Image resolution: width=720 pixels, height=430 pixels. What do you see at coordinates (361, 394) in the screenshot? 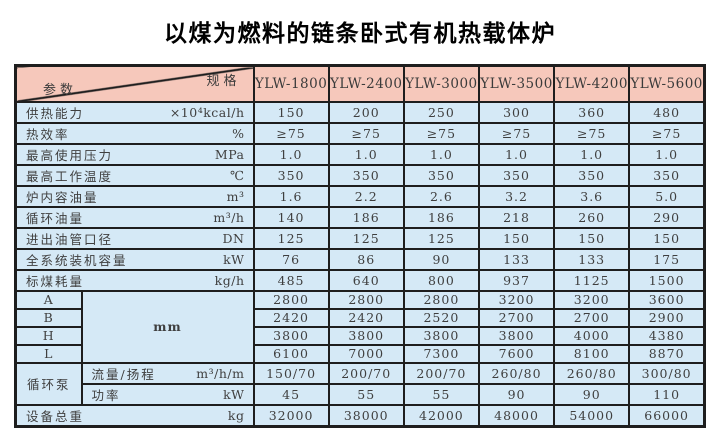
I see `table-row: 功率 kW 45 55 55 90 90 110` at bounding box center [361, 394].